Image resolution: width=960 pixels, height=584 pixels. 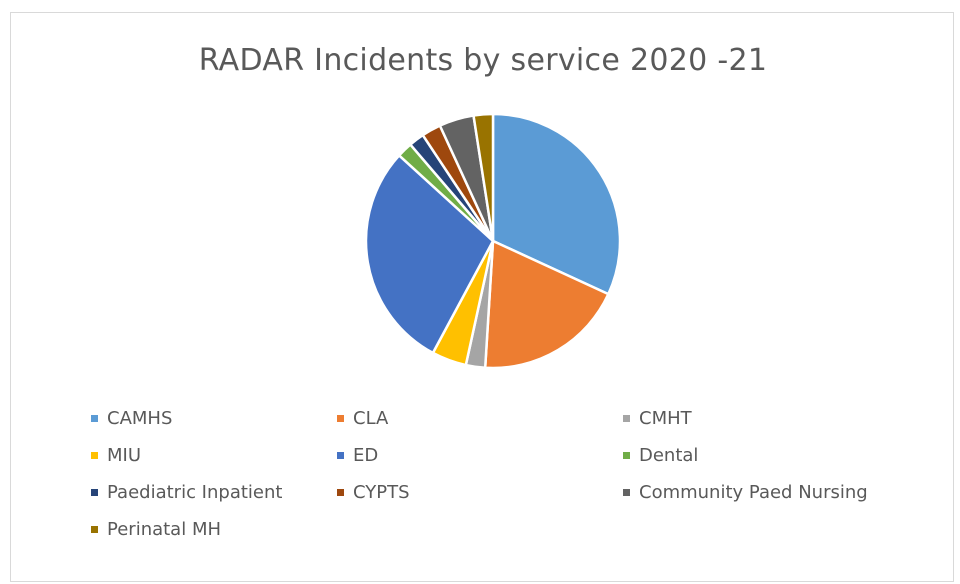 I want to click on legend-label: Paediatric Inpatient, so click(x=195, y=492).